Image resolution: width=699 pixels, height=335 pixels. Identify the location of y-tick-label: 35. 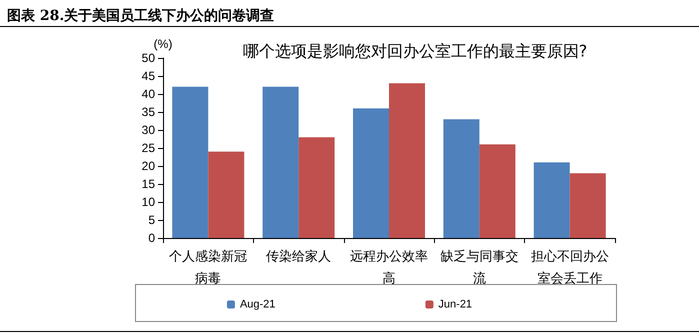
(149, 112).